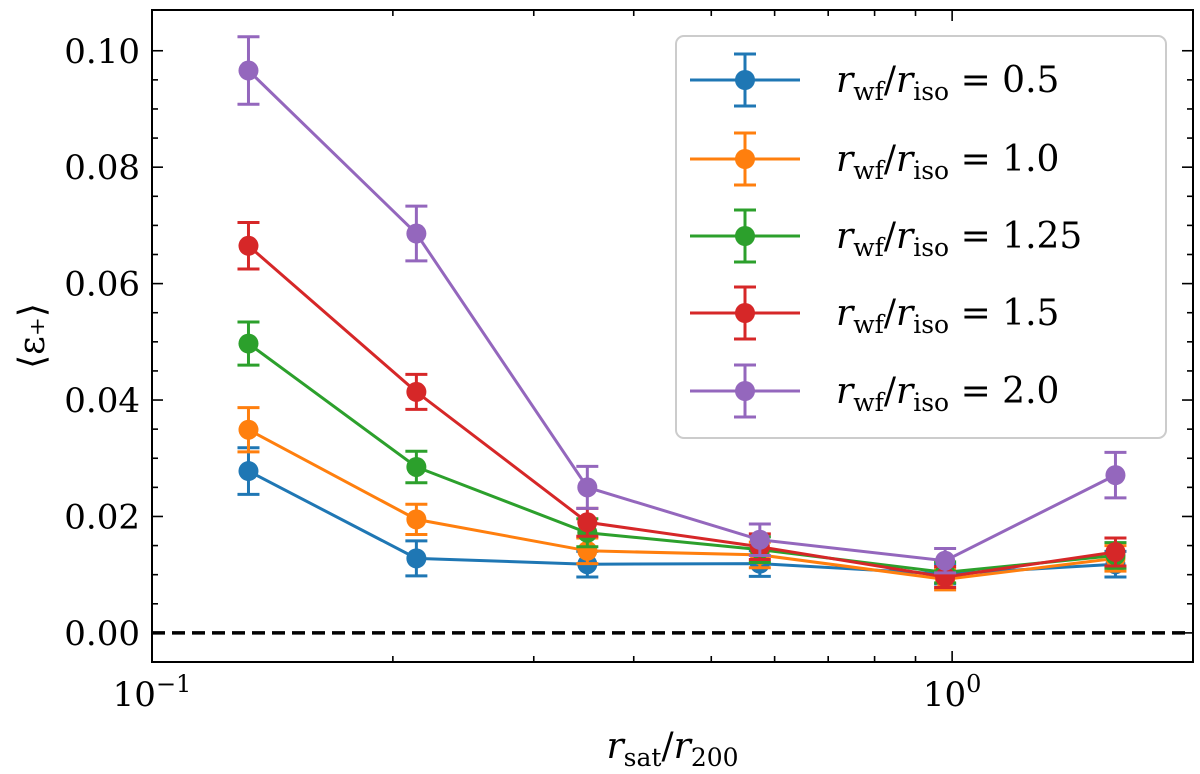 This screenshot has height=774, width=1200. I want to click on y-tick-label: 0.06, so click(102, 285).